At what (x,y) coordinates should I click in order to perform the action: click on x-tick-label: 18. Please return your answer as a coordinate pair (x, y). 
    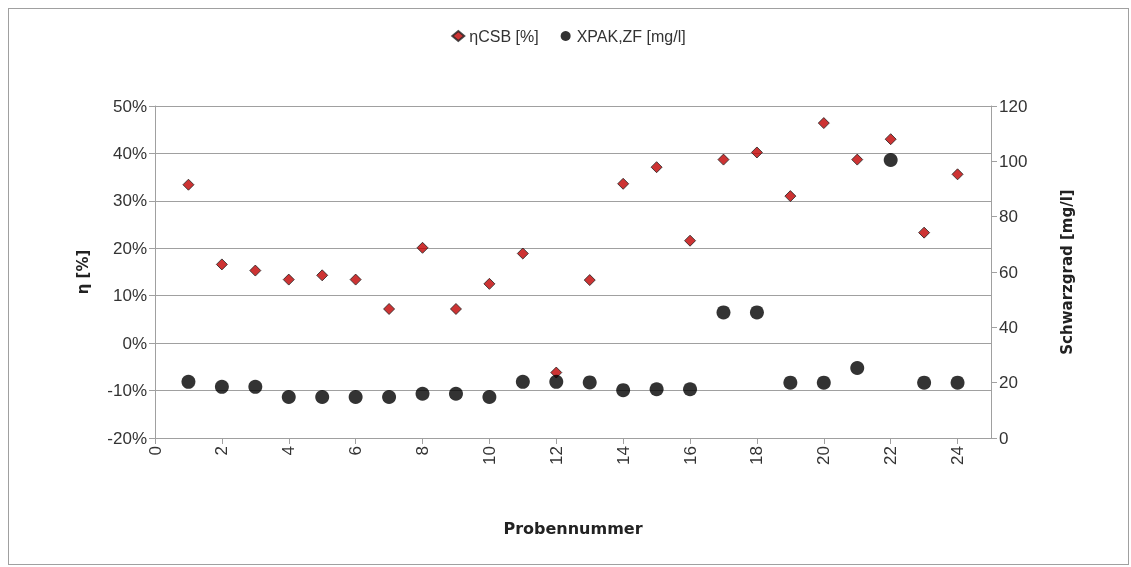
    Looking at the image, I should click on (757, 455).